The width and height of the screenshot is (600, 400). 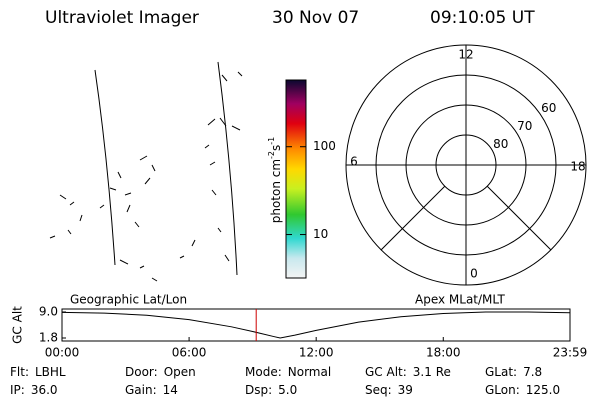 I want to click on info-label: GLat:, so click(x=501, y=372).